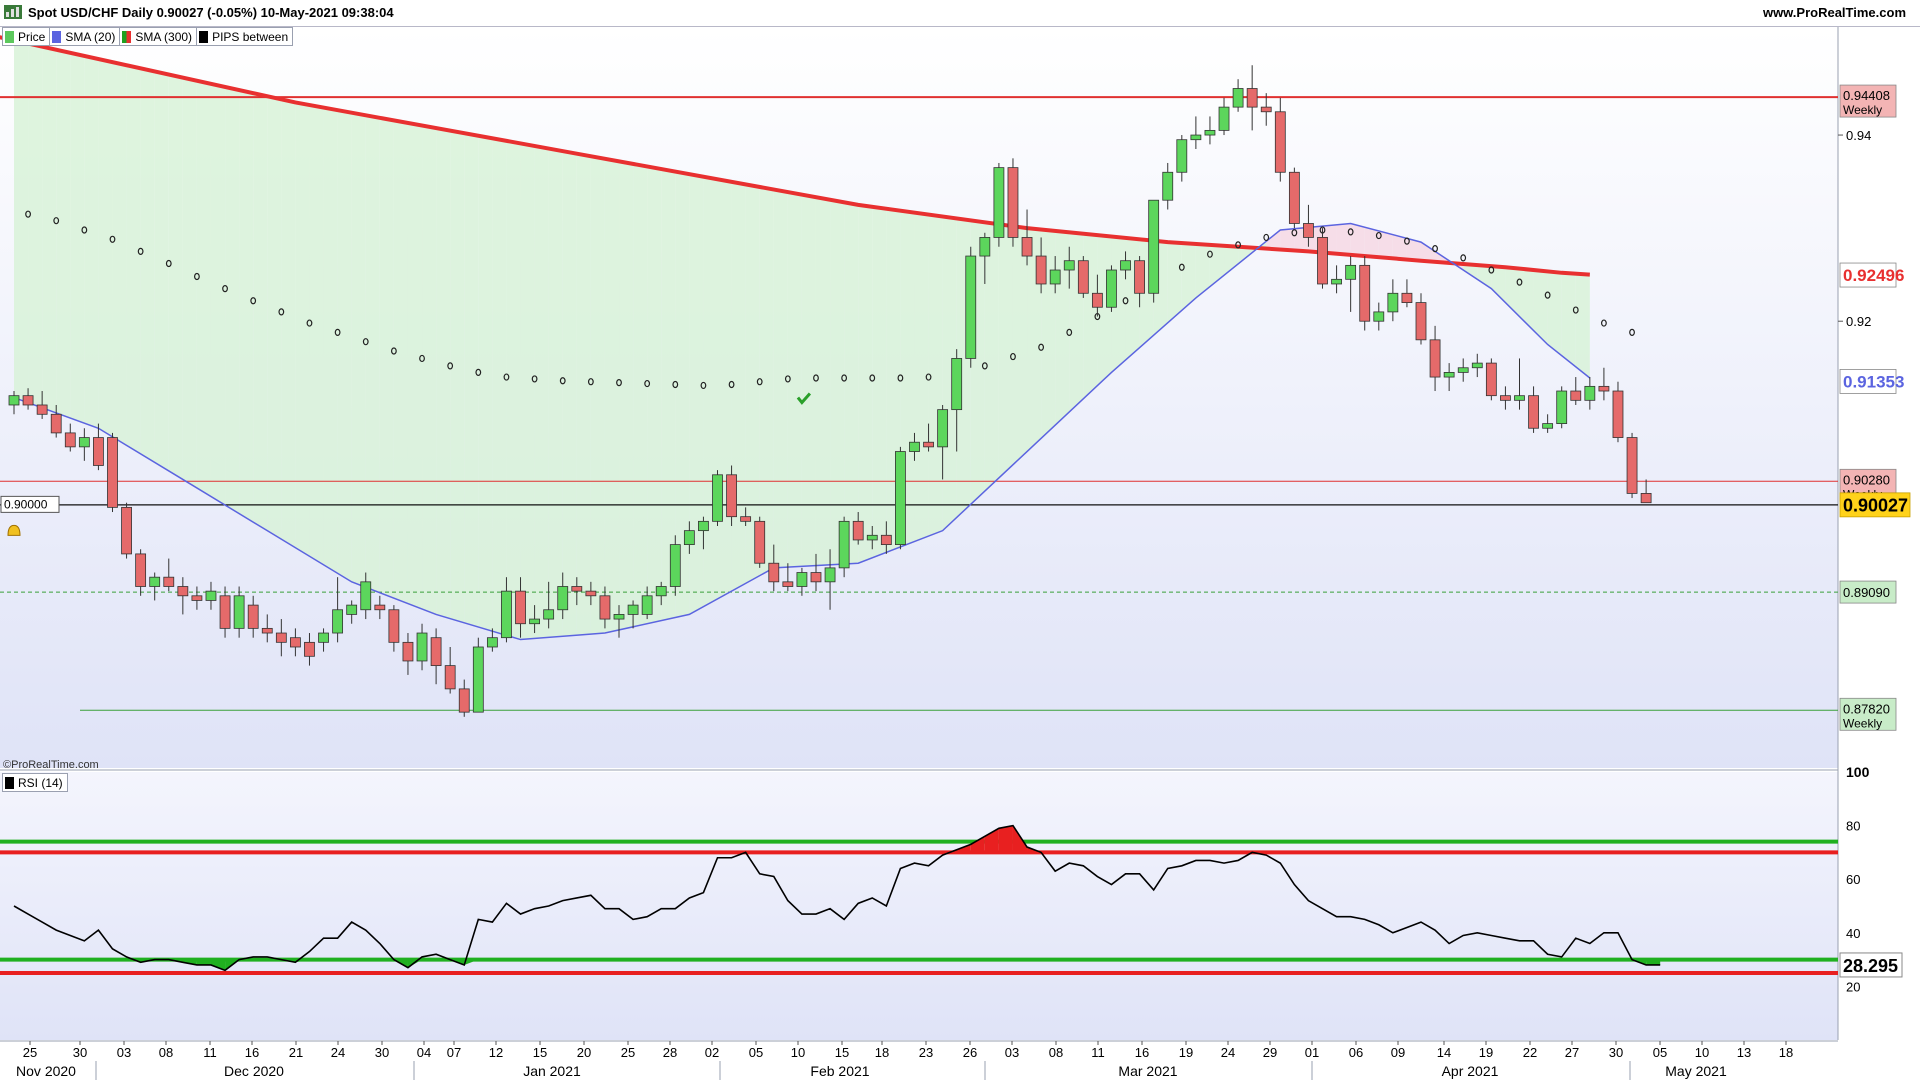 This screenshot has width=1920, height=1080. Describe the element at coordinates (1866, 479) in the screenshot. I see `price-label-weekly-red: 0.90280` at that location.